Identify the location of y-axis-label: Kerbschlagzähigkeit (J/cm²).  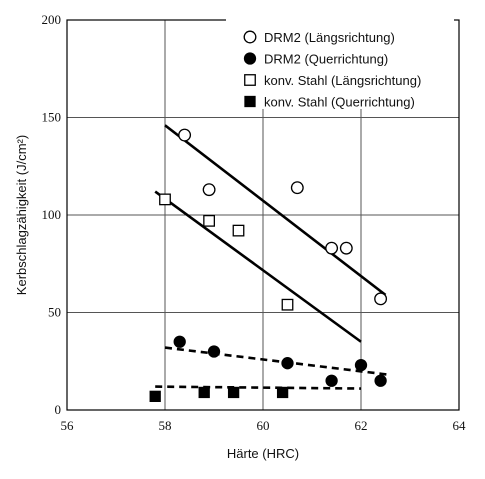
(21, 215).